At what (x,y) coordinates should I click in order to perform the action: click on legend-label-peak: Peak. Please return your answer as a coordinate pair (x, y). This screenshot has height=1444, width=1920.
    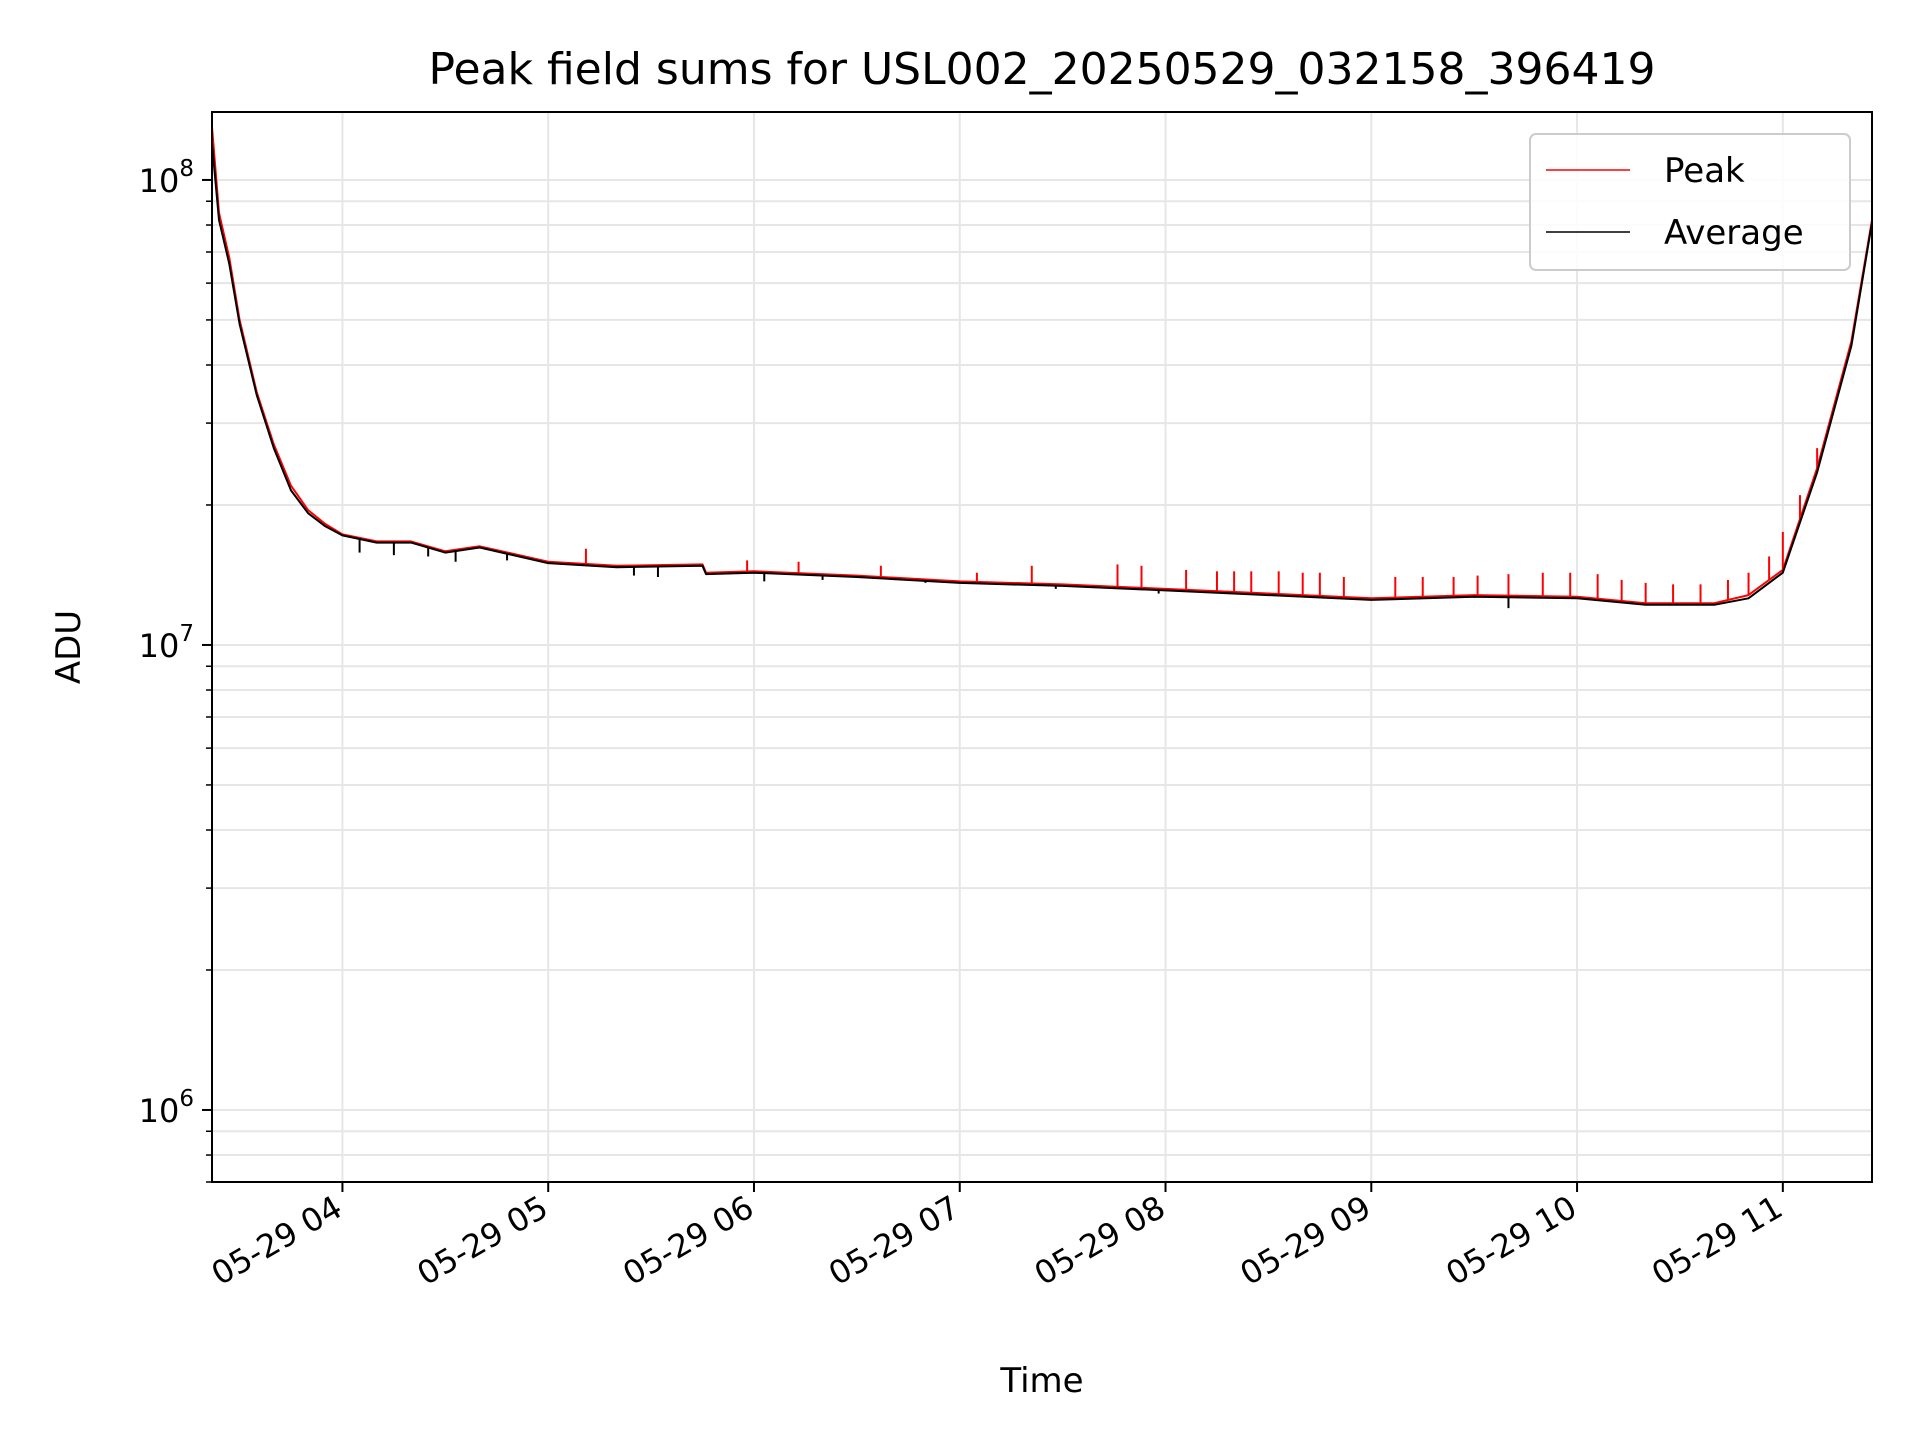
    Looking at the image, I should click on (1704, 171).